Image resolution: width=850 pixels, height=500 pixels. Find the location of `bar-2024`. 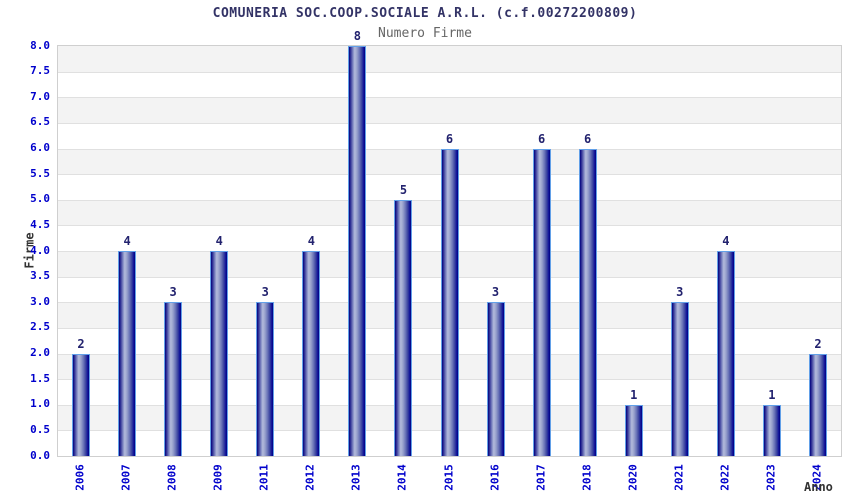

bar-2024 is located at coordinates (817, 404).